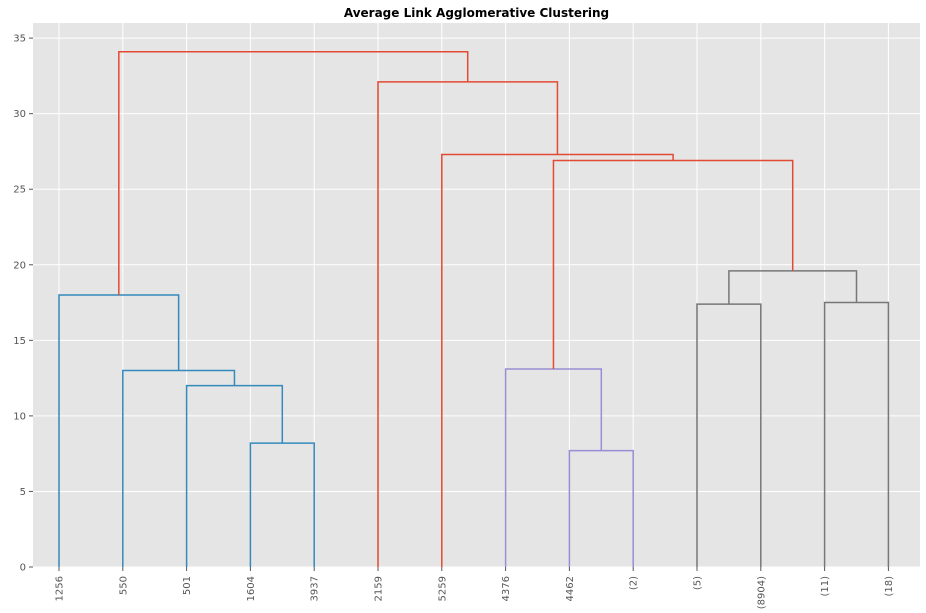 The width and height of the screenshot is (926, 613). What do you see at coordinates (19, 114) in the screenshot?
I see `y-tick-label: 30` at bounding box center [19, 114].